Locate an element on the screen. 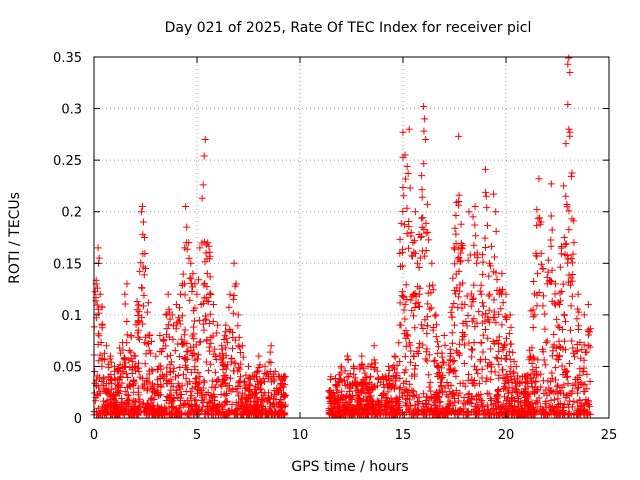 The image size is (640, 480). x-tick-label: 5 is located at coordinates (197, 435).